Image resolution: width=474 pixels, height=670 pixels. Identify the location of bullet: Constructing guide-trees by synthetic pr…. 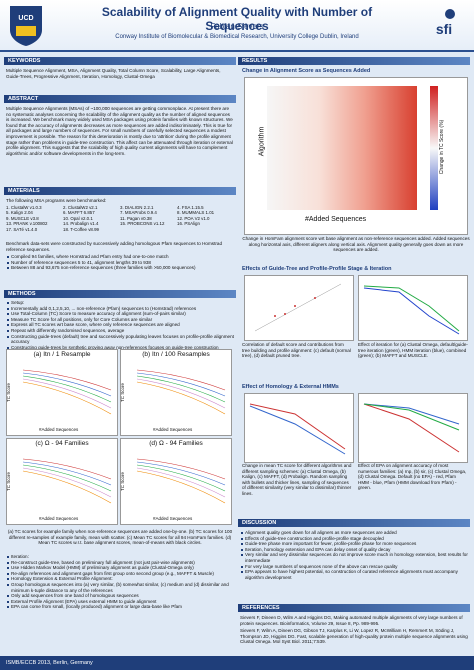
(120, 348).